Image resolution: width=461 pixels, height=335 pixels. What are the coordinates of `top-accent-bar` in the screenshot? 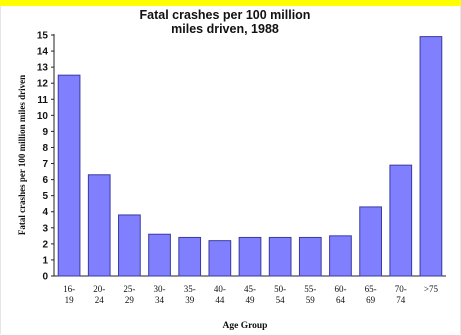 It's located at (230, 3).